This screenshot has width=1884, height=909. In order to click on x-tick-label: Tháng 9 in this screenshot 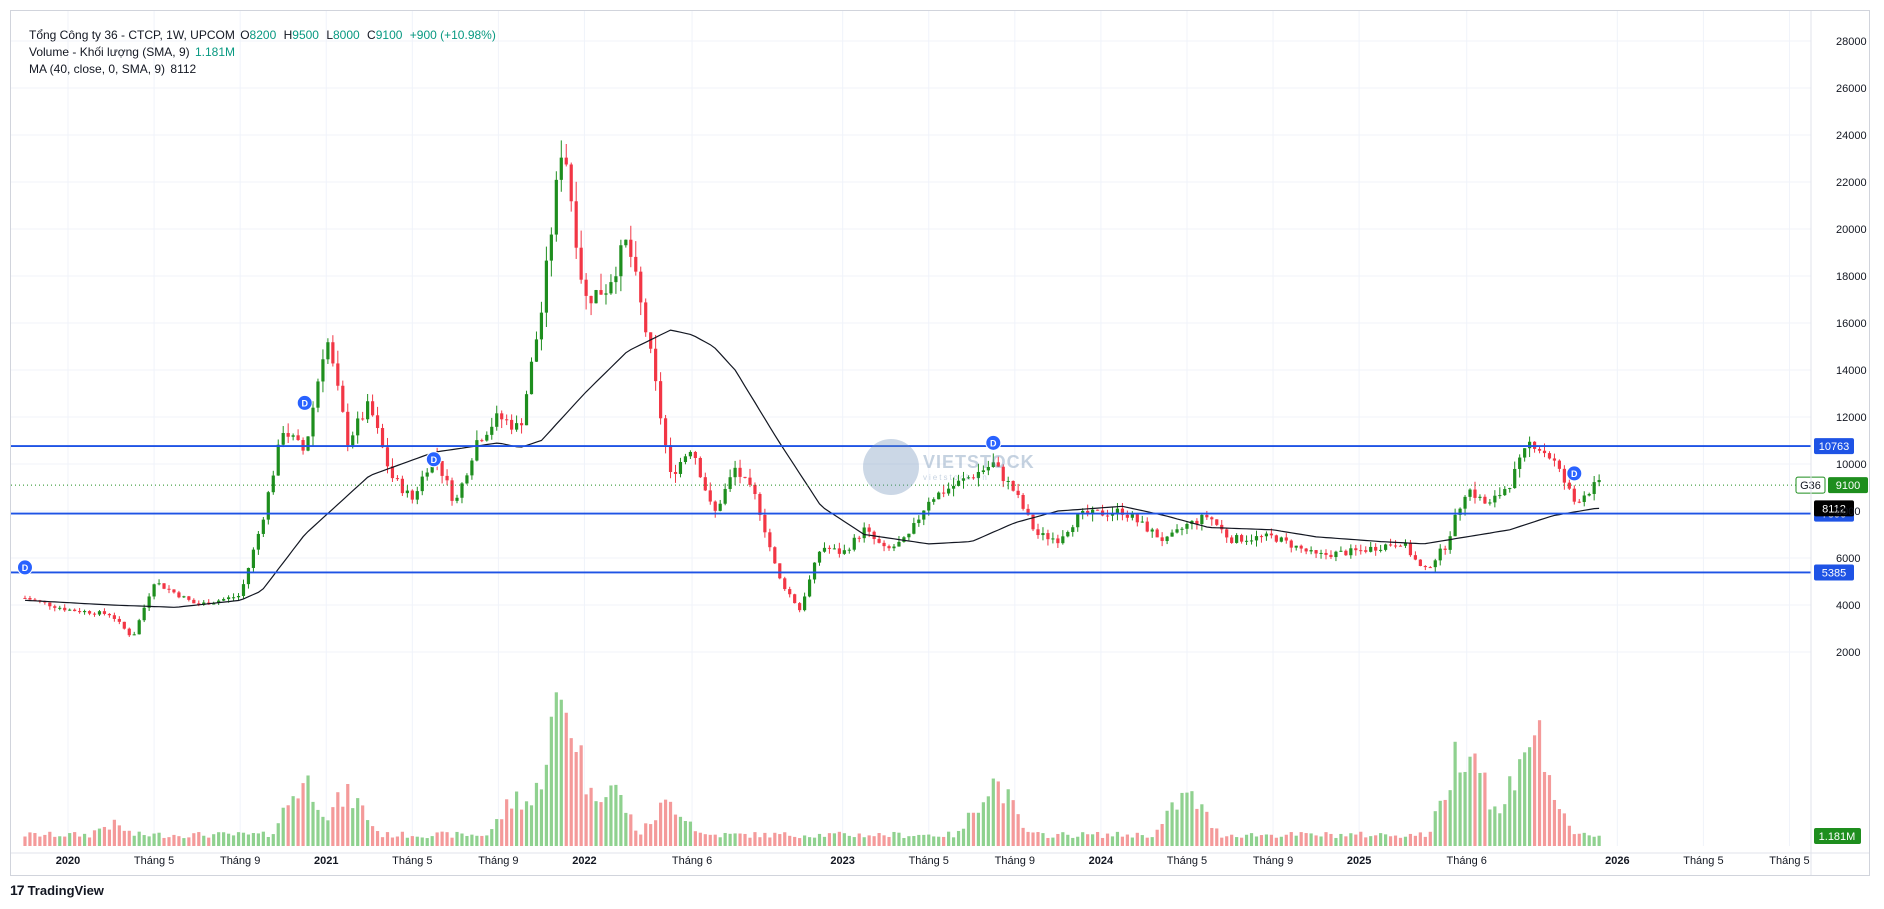, I will do `click(1015, 861)`.